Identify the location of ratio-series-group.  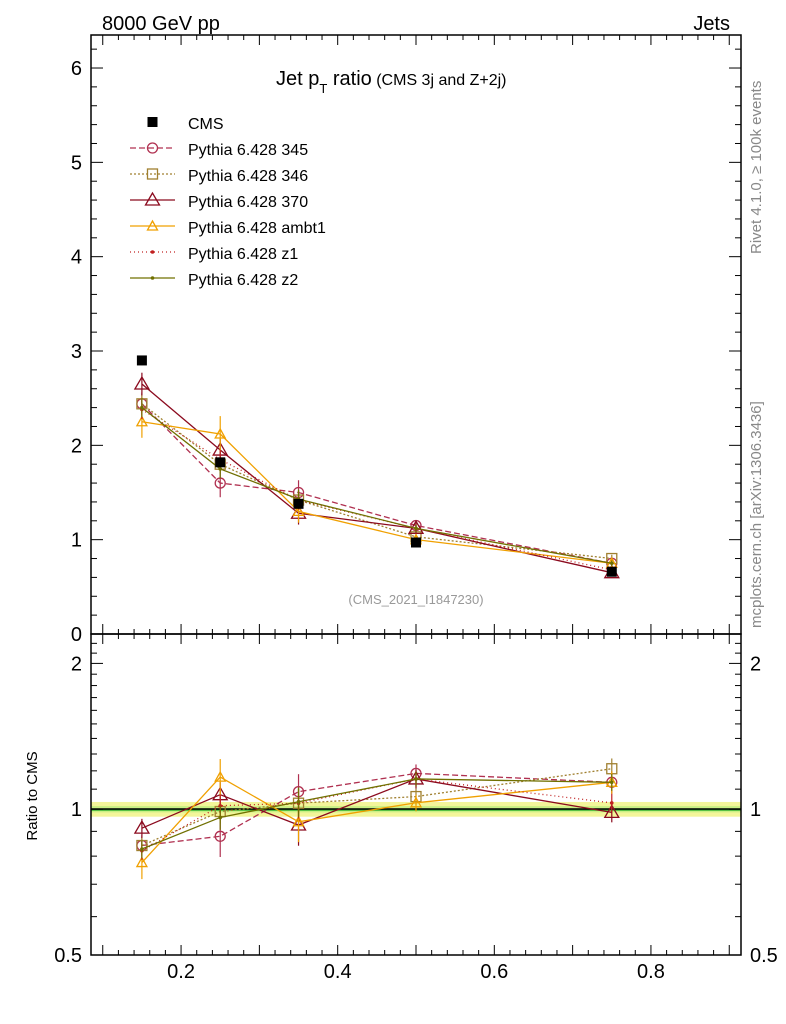
(376, 819).